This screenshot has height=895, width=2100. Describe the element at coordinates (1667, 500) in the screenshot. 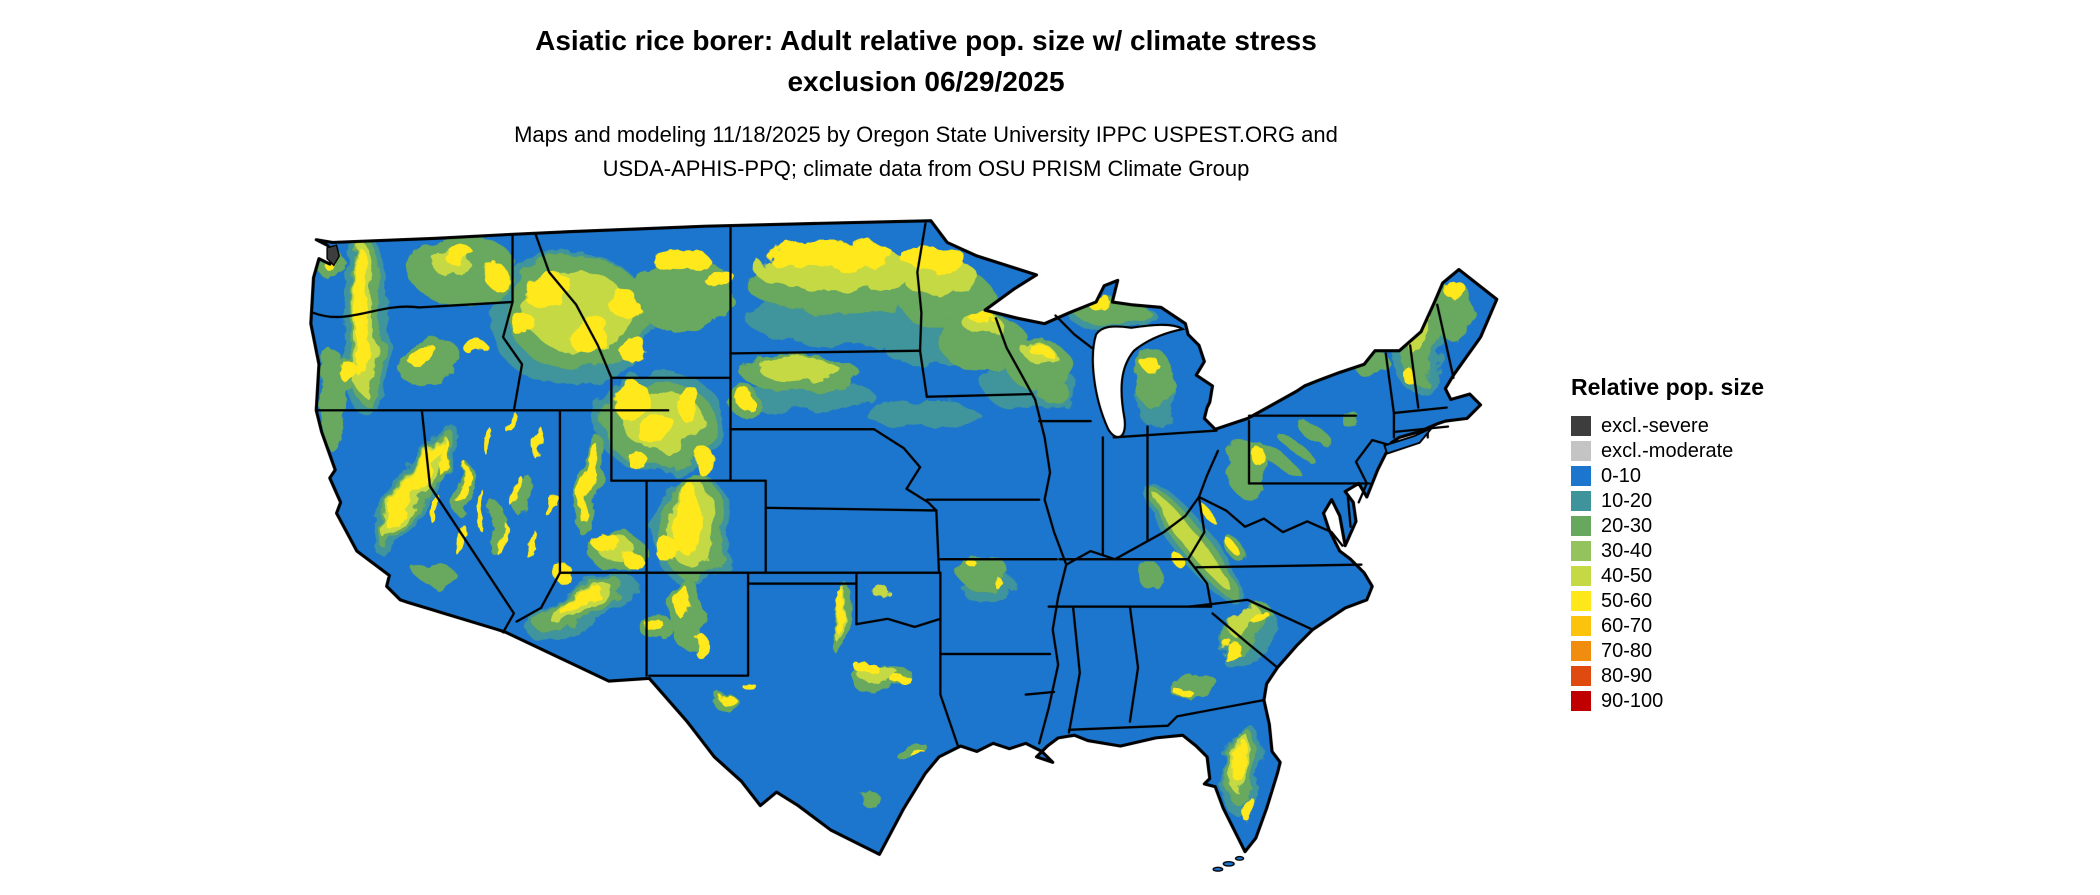

I see `legend-item: 10-20` at that location.